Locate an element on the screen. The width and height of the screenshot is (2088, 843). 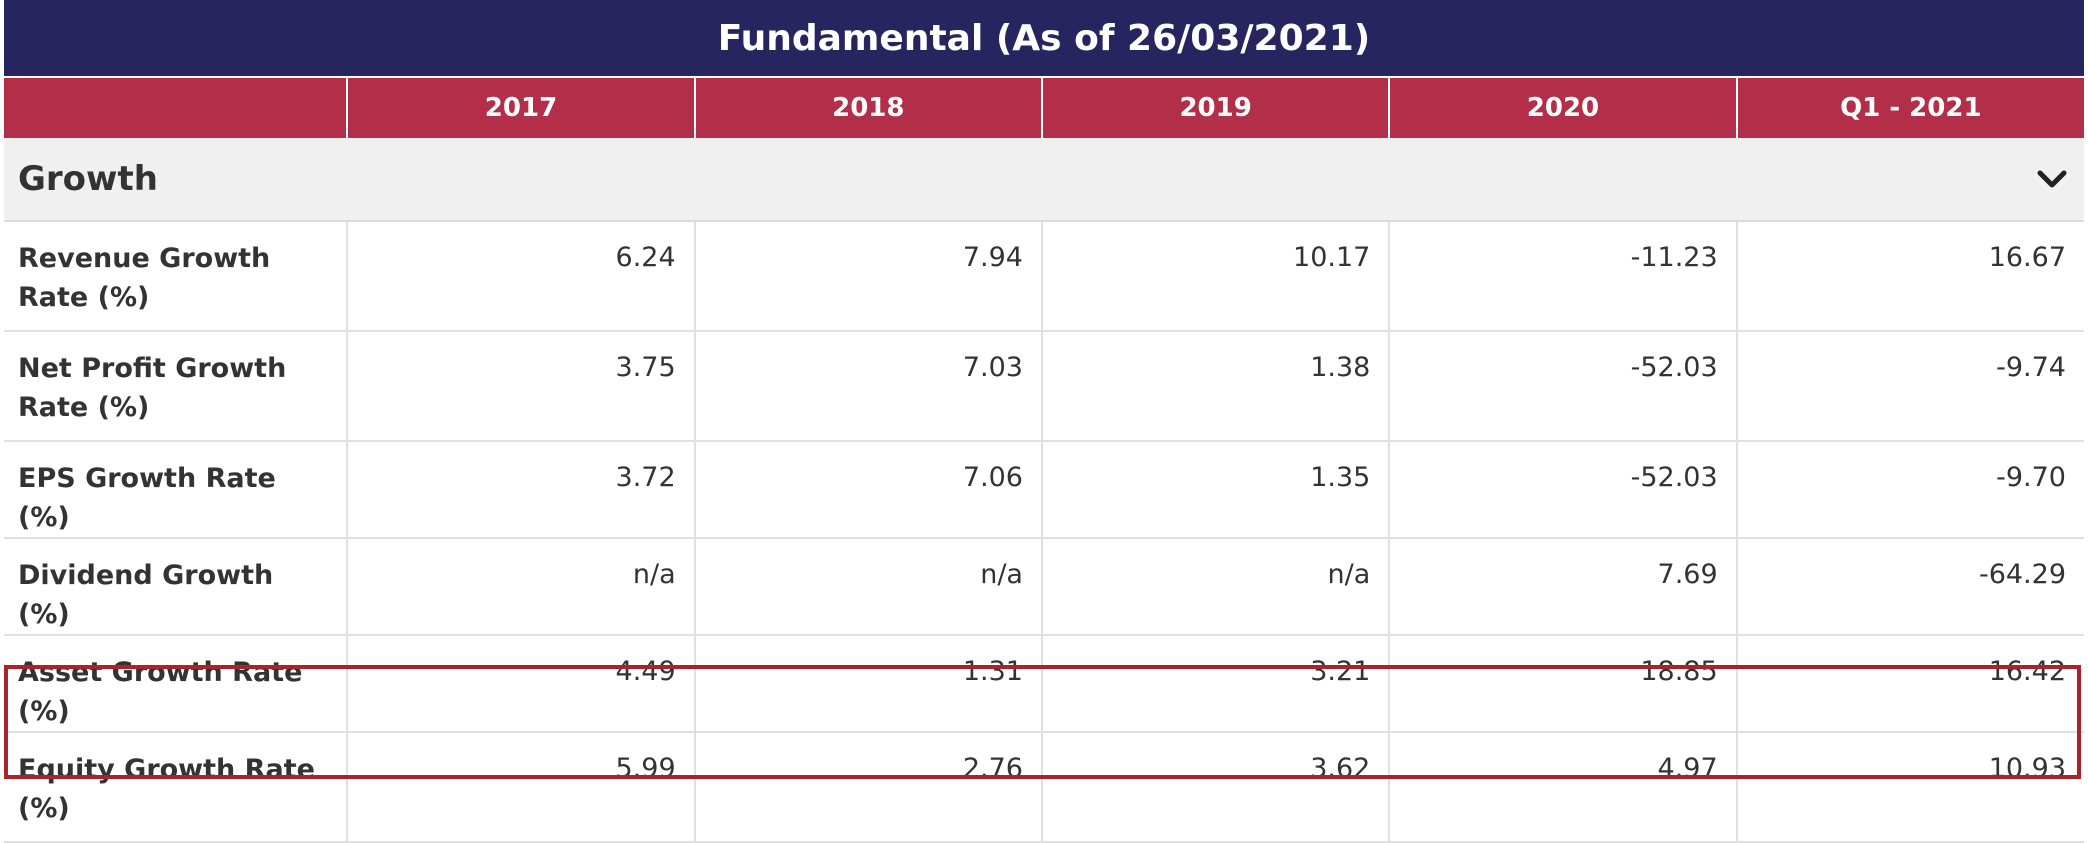
column-header-2019: 2019 is located at coordinates (1215, 108).